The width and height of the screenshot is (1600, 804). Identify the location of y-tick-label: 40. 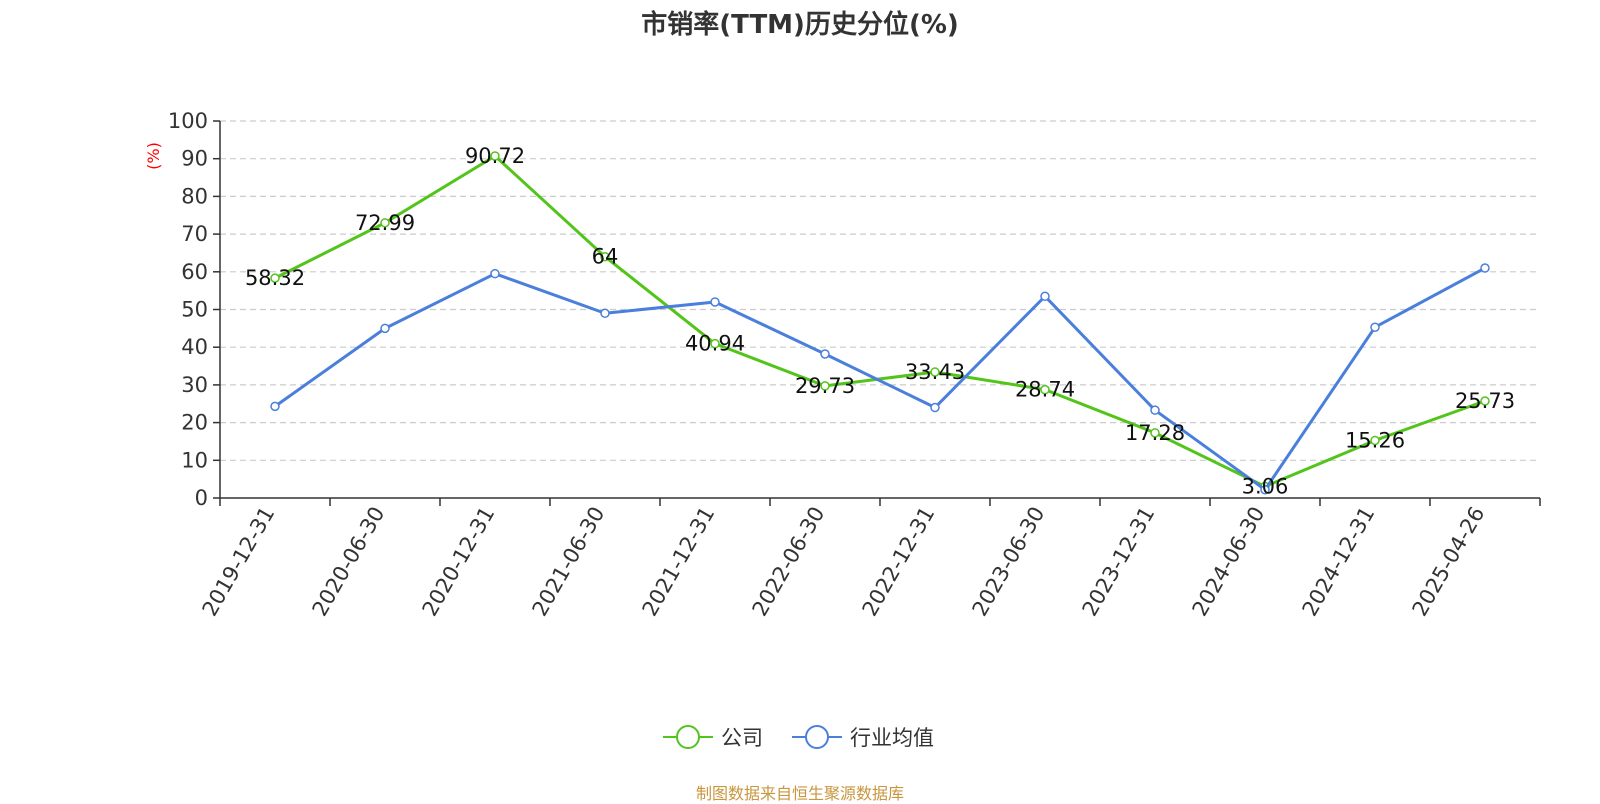
(194, 347).